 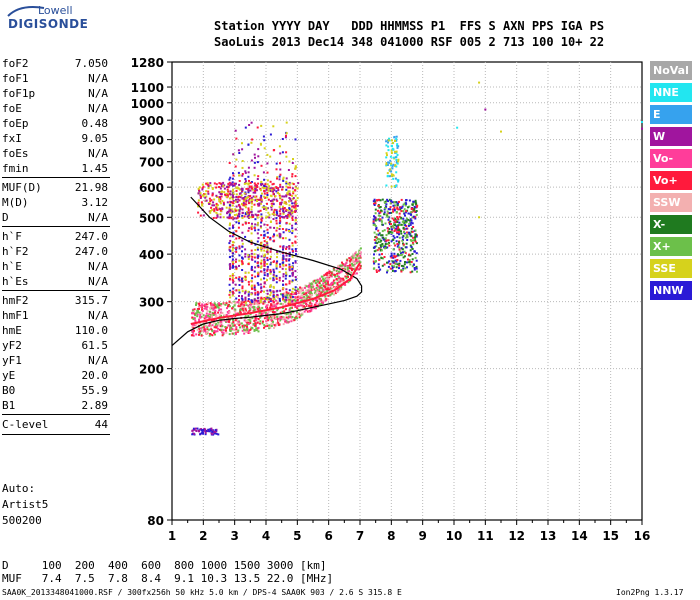 What do you see at coordinates (55, 187) in the screenshot?
I see `param-row: MUF(D) 21.98` at bounding box center [55, 187].